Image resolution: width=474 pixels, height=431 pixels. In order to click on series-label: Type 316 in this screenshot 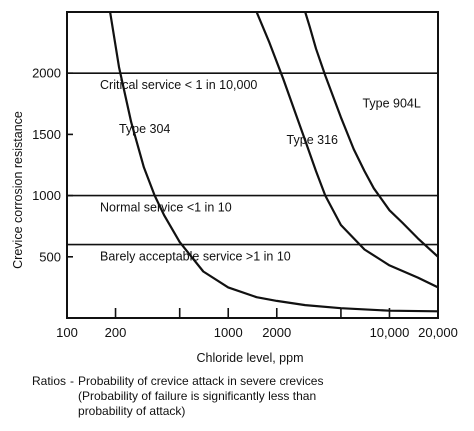, I will do `click(312, 140)`.